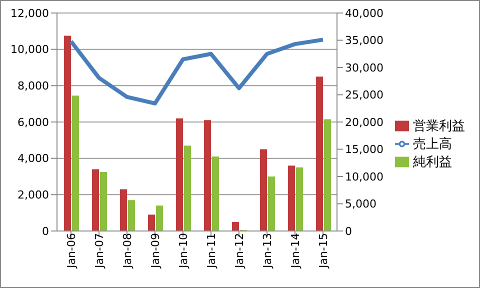  What do you see at coordinates (267, 251) in the screenshot?
I see `x-tick-label: Jan-13` at bounding box center [267, 251].